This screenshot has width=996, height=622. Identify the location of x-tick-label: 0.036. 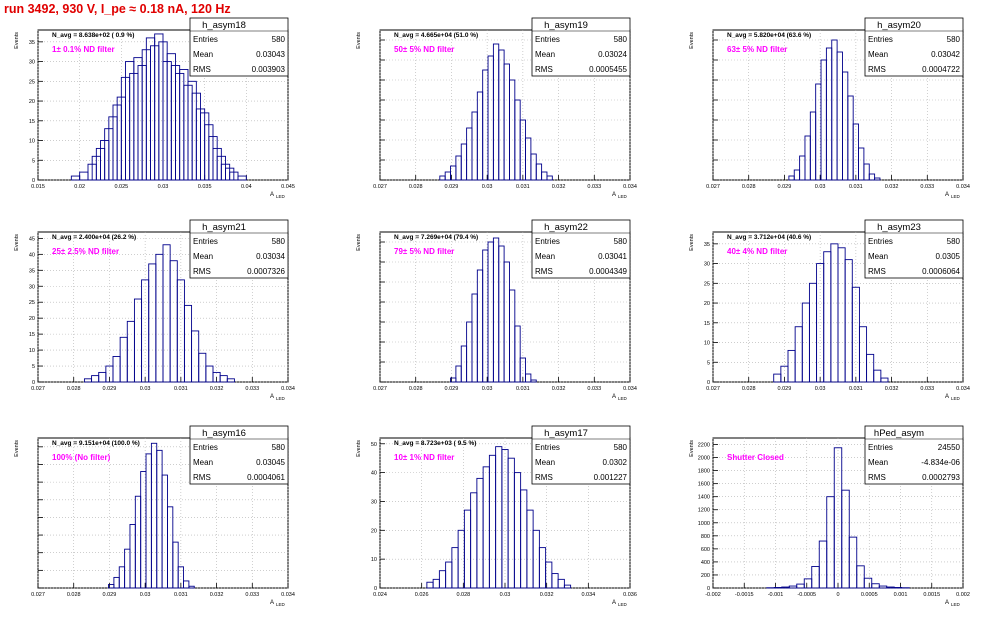
(630, 595).